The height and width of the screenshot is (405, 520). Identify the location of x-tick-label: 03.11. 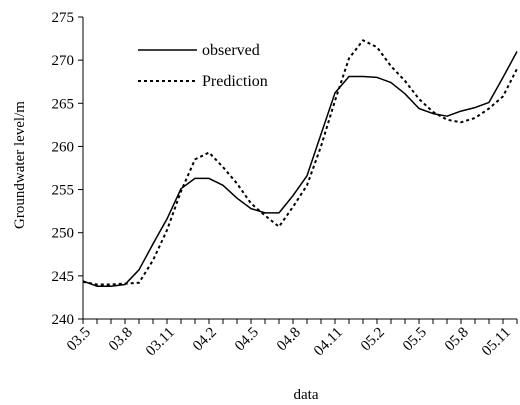
(160, 342).